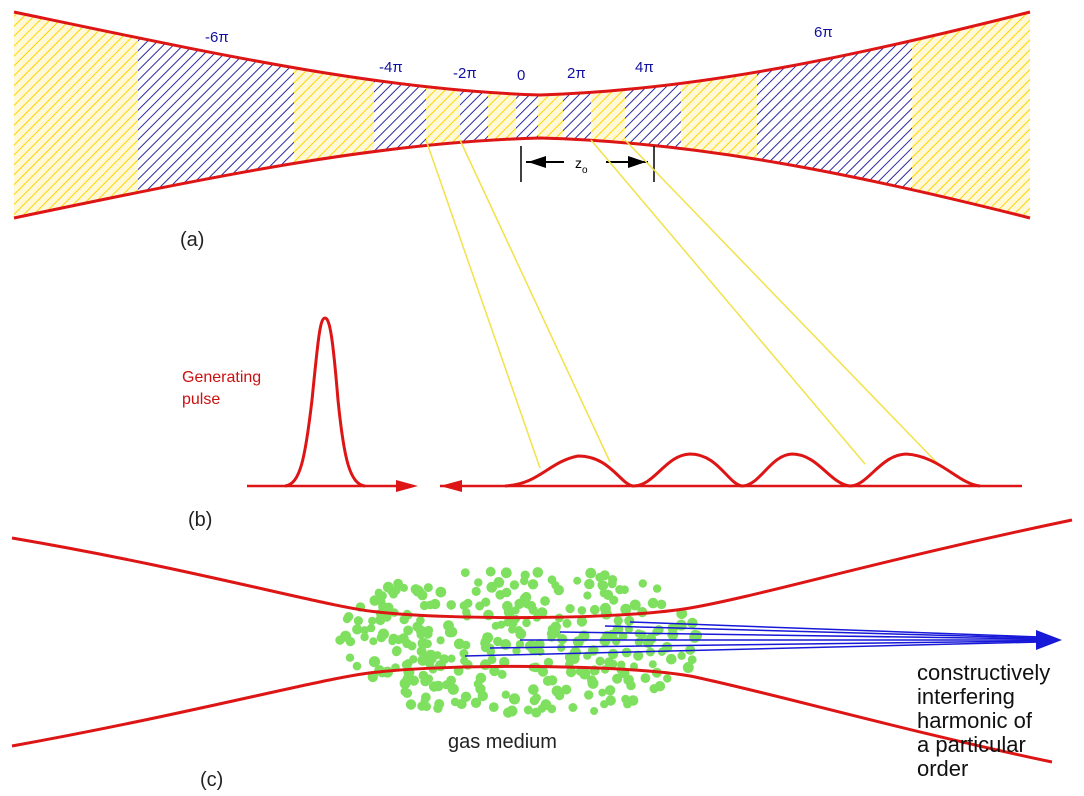  What do you see at coordinates (942, 768) in the screenshot?
I see `harmonic-label-line5: order` at bounding box center [942, 768].